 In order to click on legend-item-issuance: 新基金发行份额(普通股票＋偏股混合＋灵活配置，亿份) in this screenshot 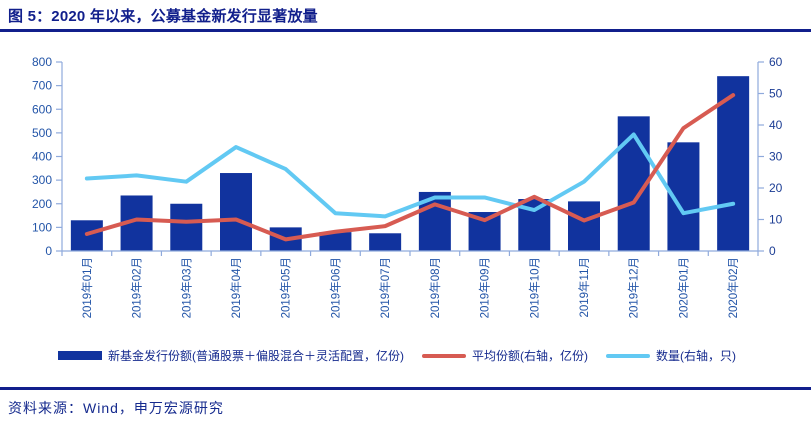, I will do `click(231, 355)`.